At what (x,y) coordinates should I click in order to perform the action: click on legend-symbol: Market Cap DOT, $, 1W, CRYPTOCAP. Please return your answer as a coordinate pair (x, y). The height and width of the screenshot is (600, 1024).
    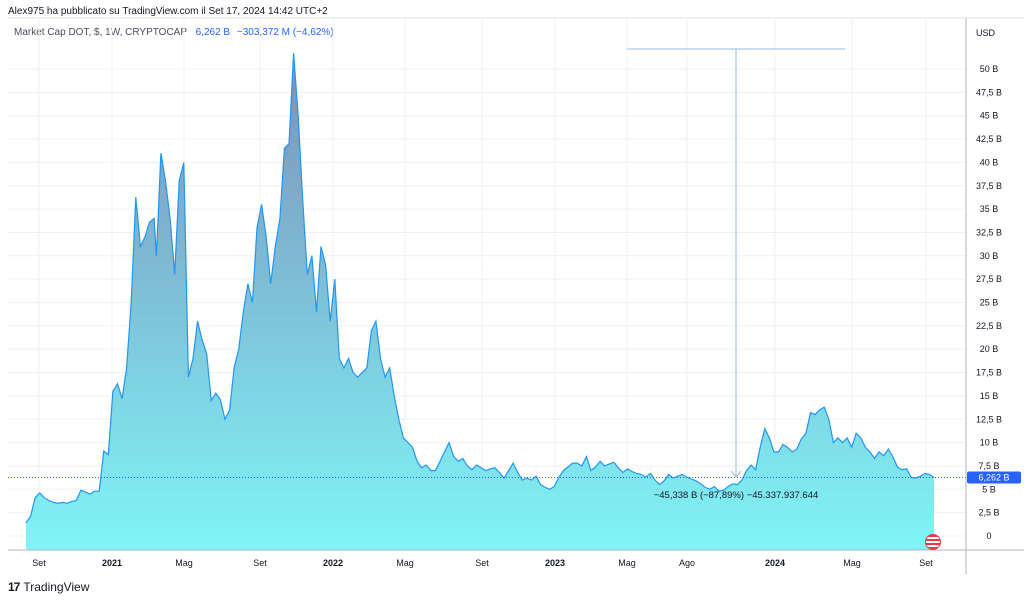
    Looking at the image, I should click on (100, 32).